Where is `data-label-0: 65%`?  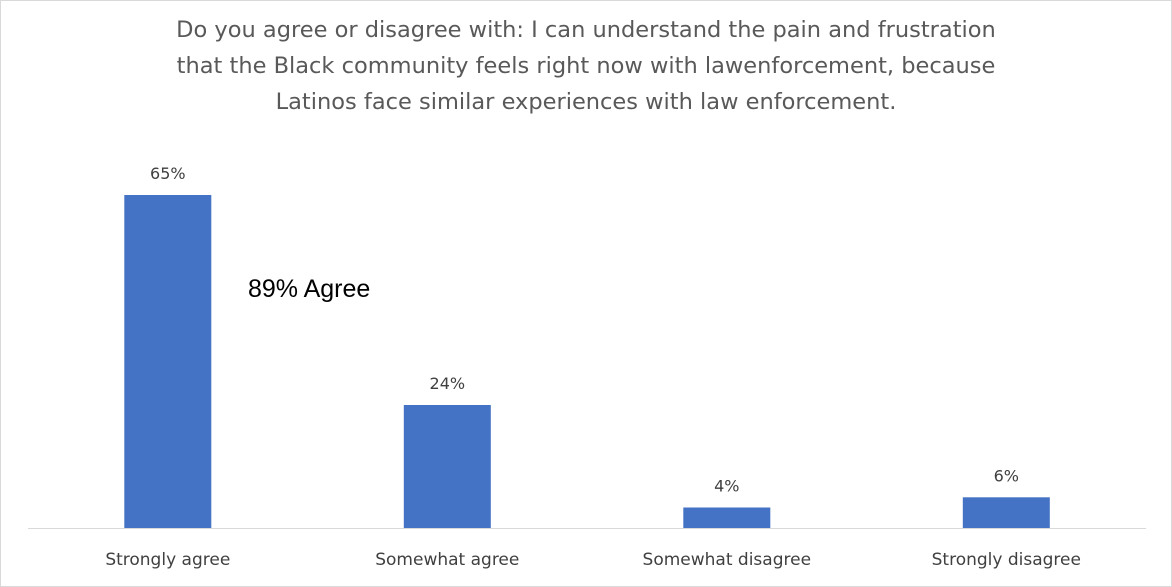
data-label-0: 65% is located at coordinates (168, 173).